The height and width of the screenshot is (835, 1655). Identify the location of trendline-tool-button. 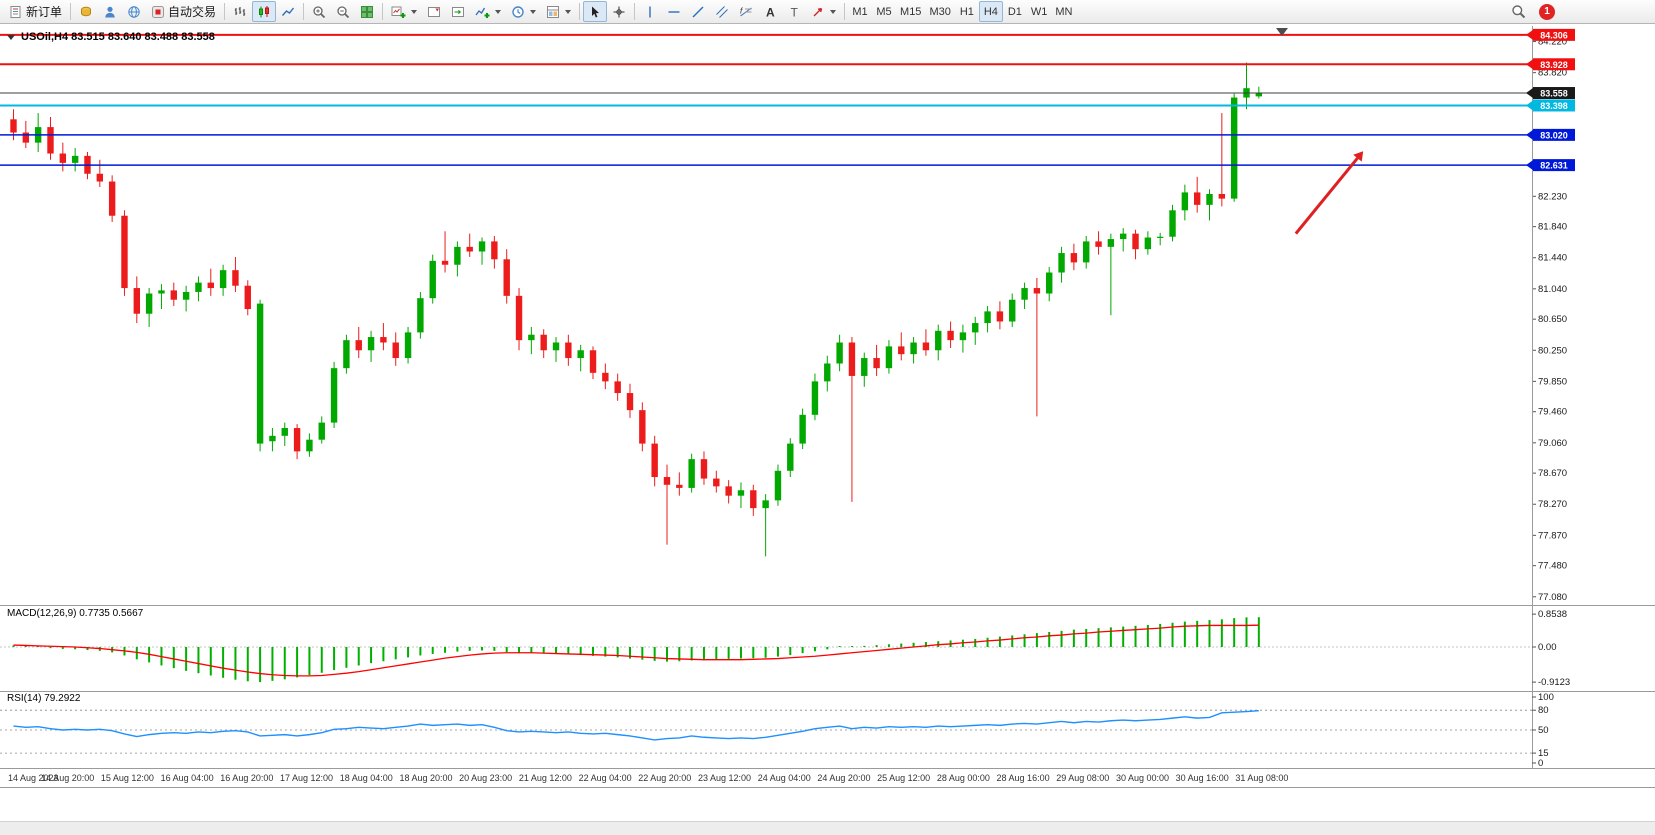
(698, 11).